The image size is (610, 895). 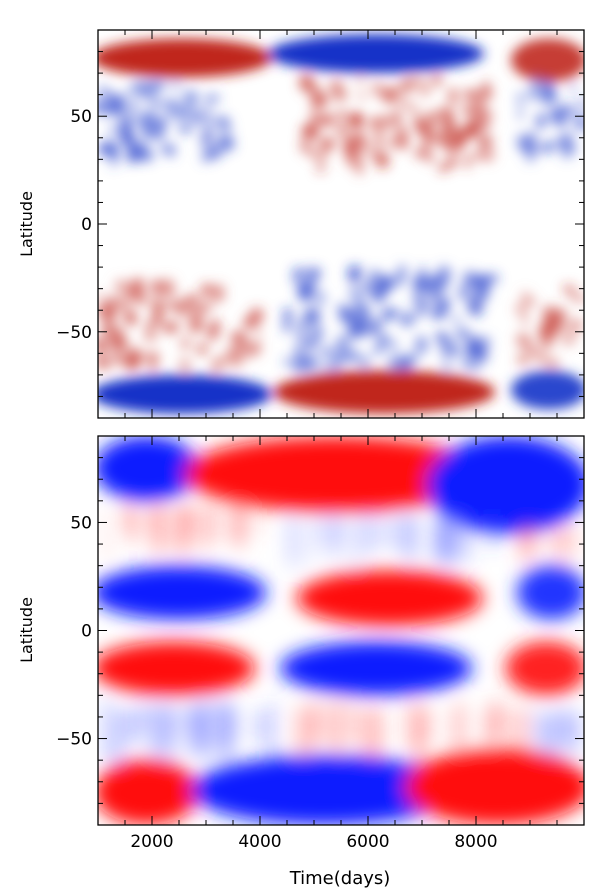 I want to click on y-tick-label: 0, so click(x=86, y=225).